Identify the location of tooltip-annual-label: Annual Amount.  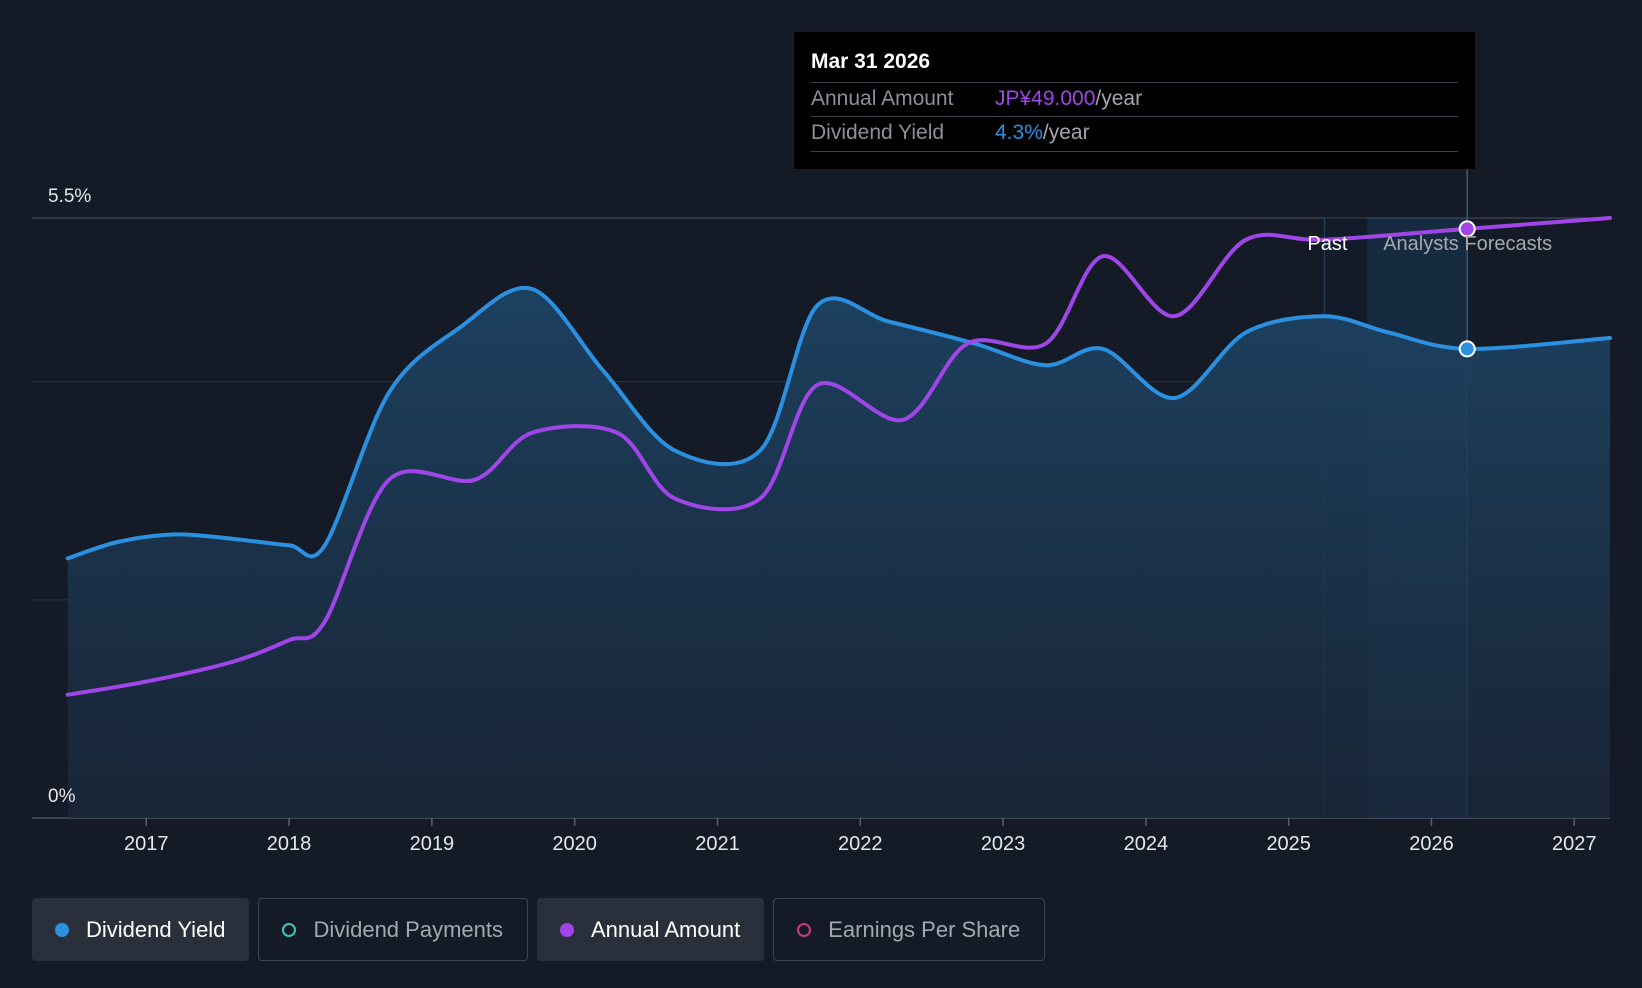
(882, 98).